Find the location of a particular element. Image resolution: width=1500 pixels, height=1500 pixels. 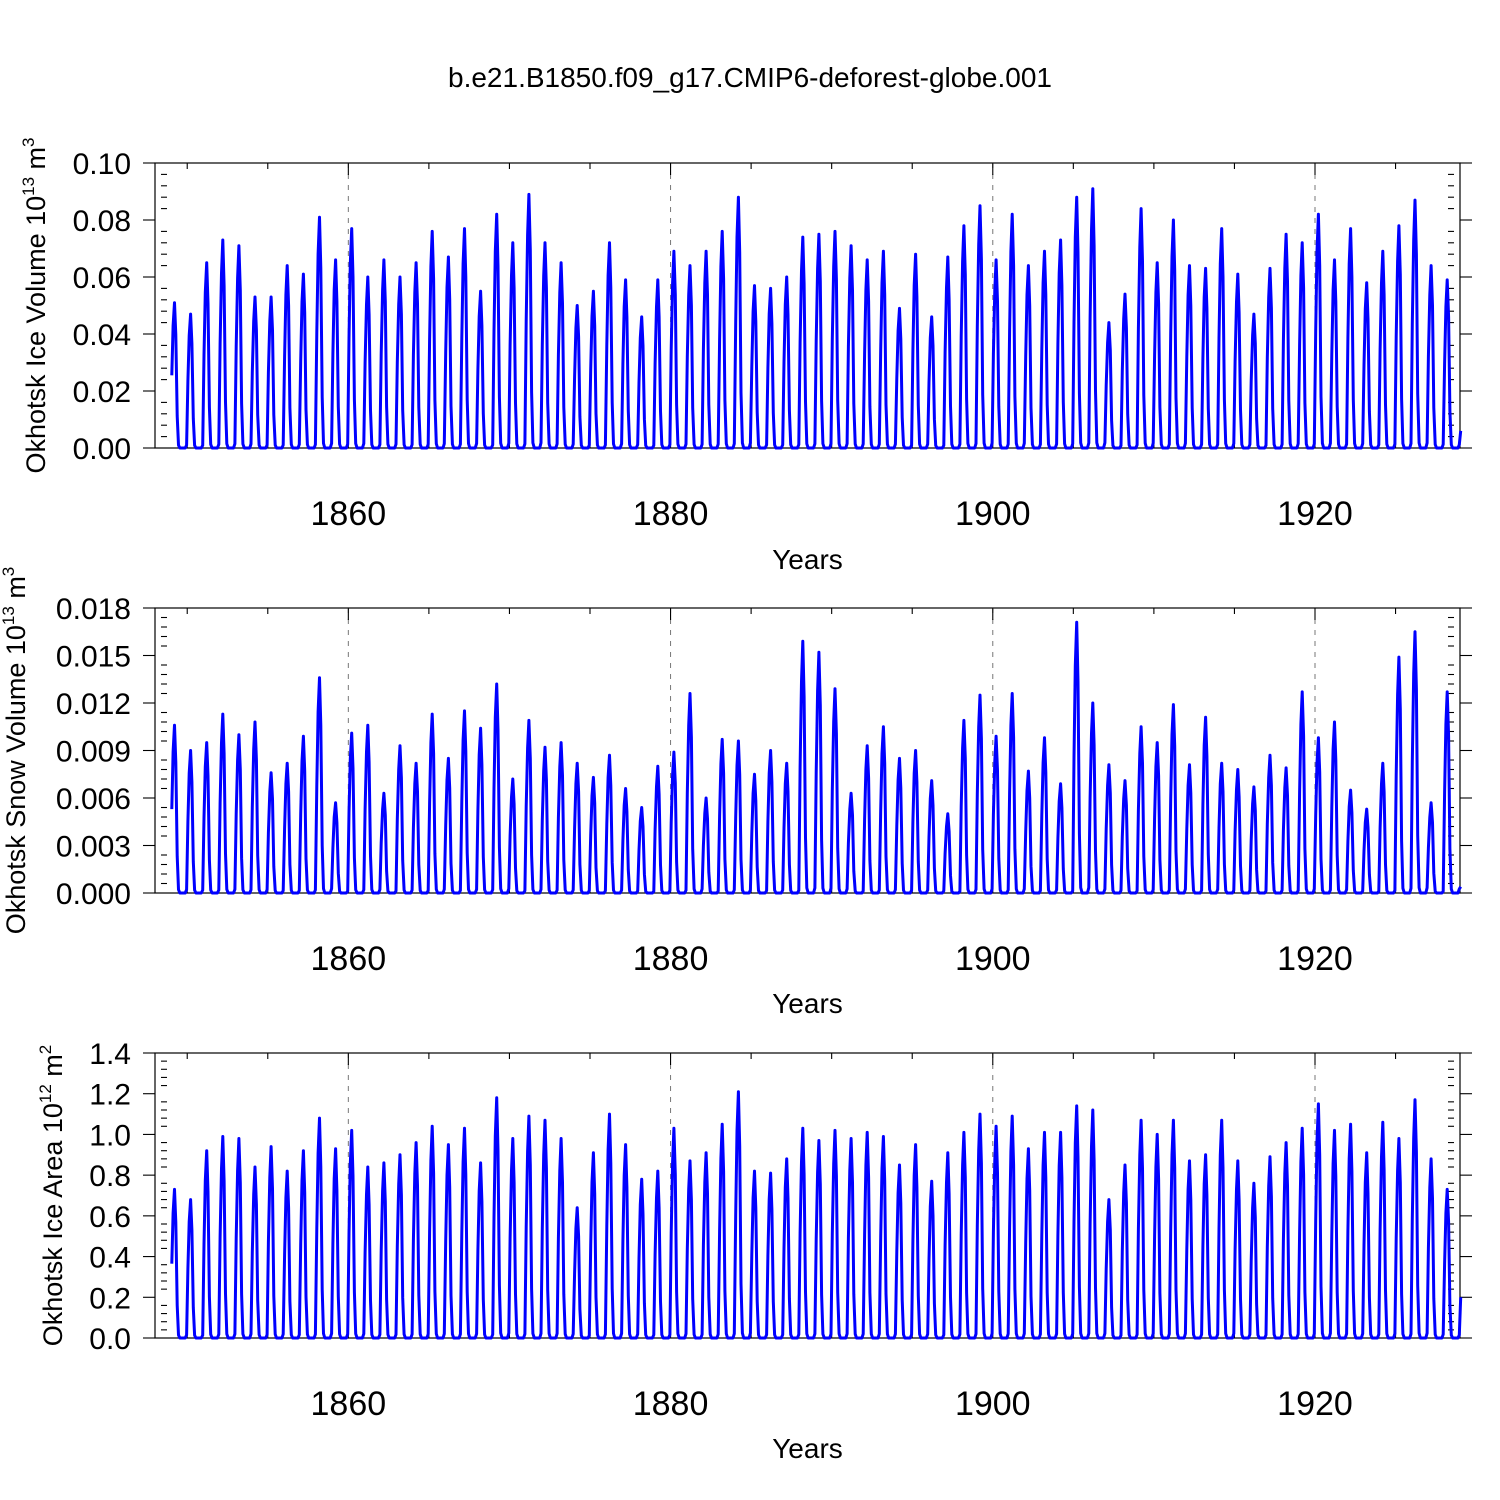

y-tick-label: 0.009 is located at coordinates (93, 752).